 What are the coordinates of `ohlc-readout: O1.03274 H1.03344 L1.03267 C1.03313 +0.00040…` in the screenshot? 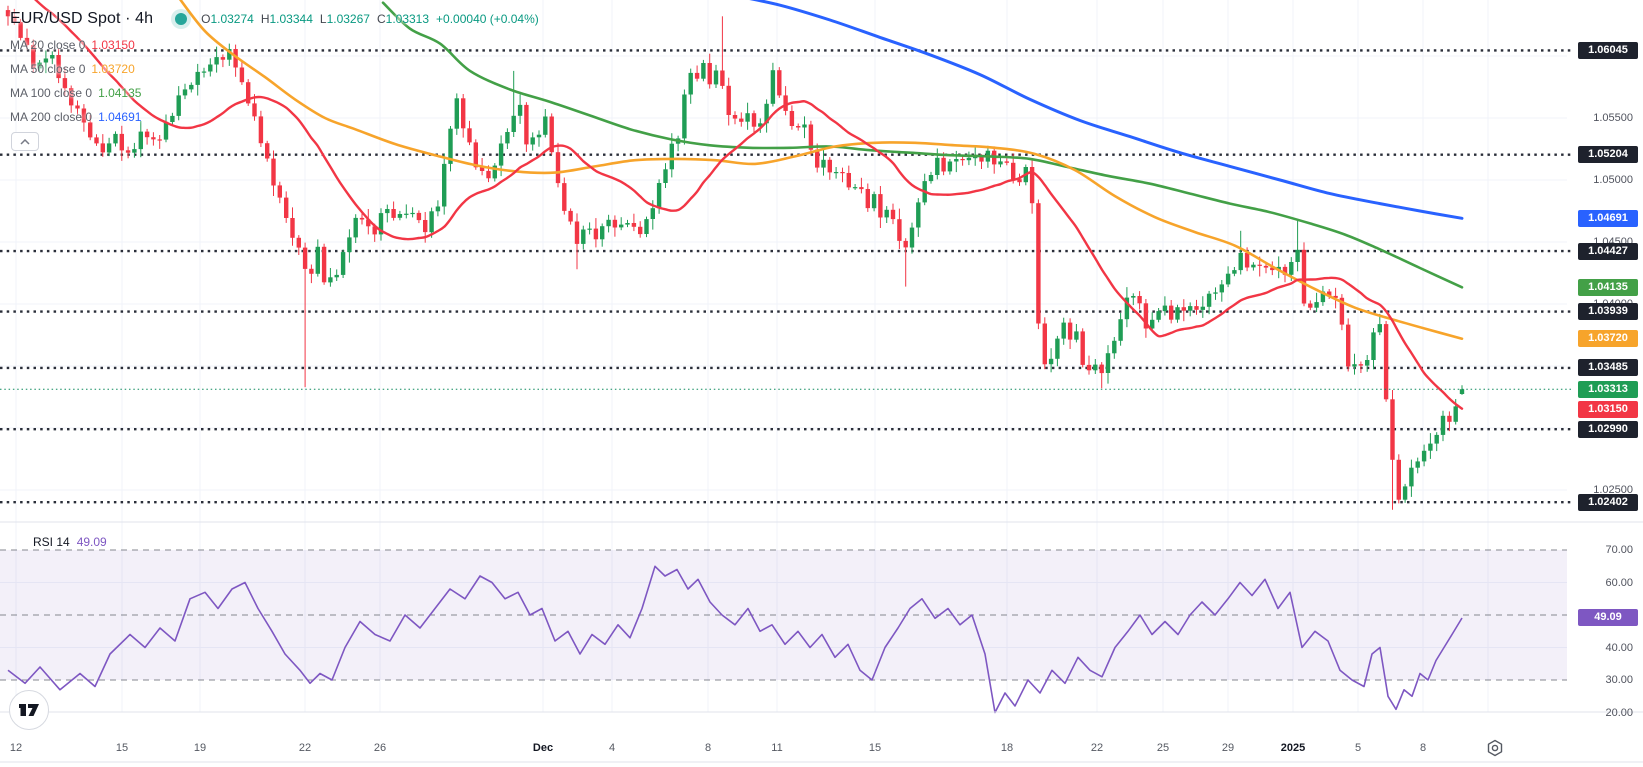 It's located at (370, 19).